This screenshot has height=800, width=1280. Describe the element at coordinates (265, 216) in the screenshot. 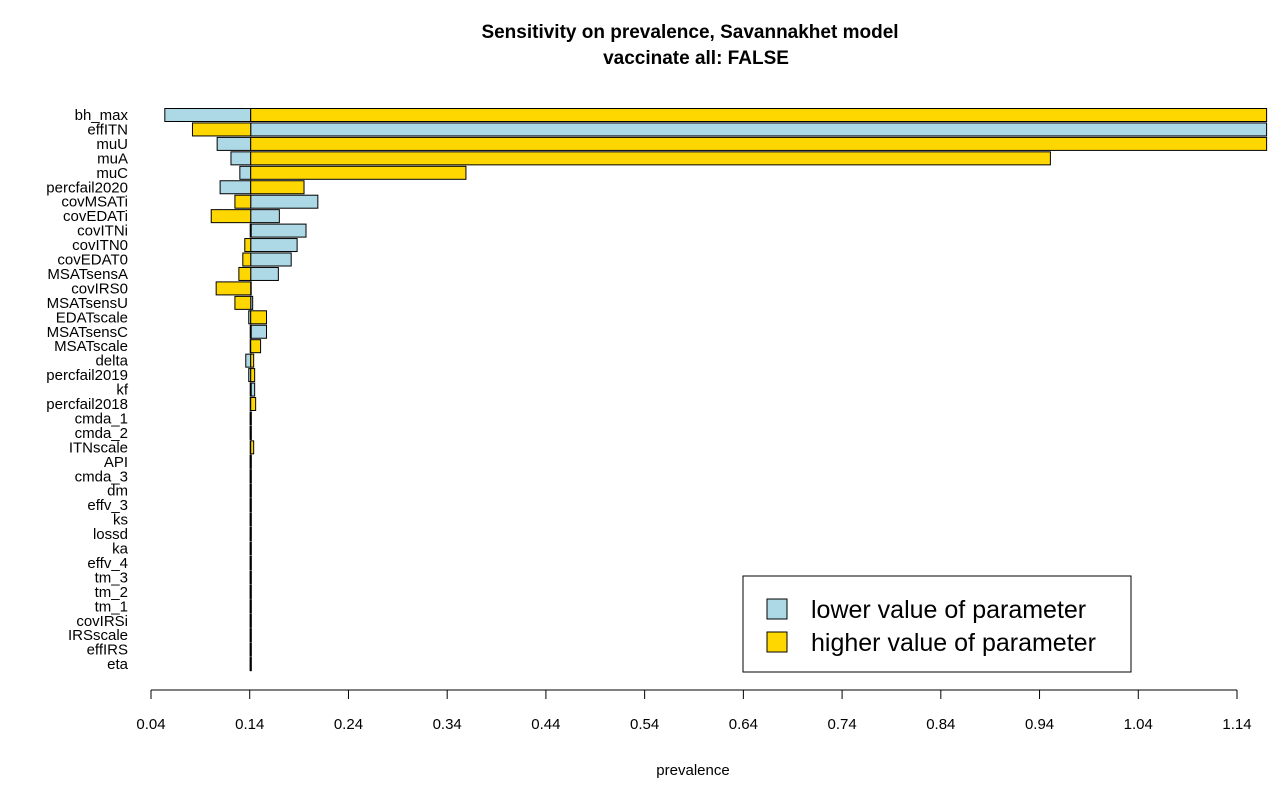

I see `bar-covEDATi-lower` at that location.